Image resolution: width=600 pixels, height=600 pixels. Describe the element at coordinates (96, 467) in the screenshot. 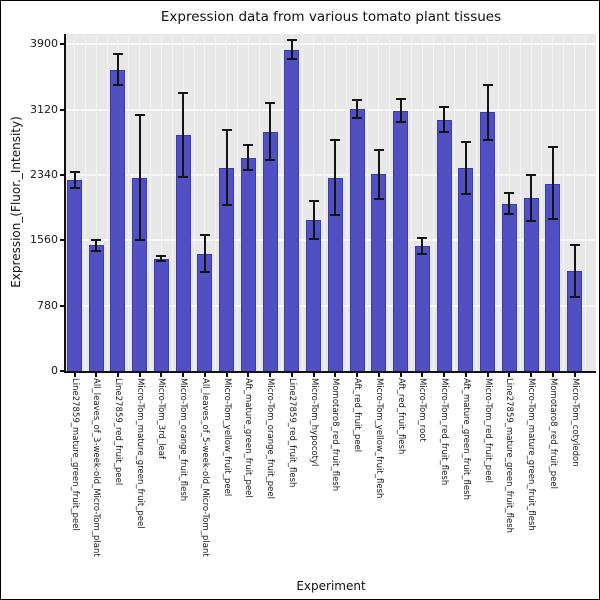

I see `x-category-label: All_leaves_of_3-week-old_Micro-Tom_plant` at that location.